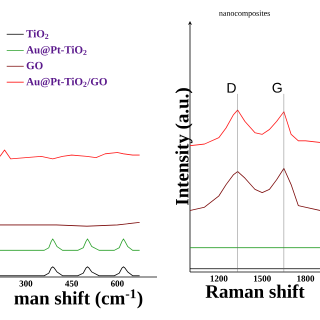 The height and width of the screenshot is (320, 320). What do you see at coordinates (78, 298) in the screenshot?
I see `x-axis-title: man shift (cm$^{-1}$)` at bounding box center [78, 298].